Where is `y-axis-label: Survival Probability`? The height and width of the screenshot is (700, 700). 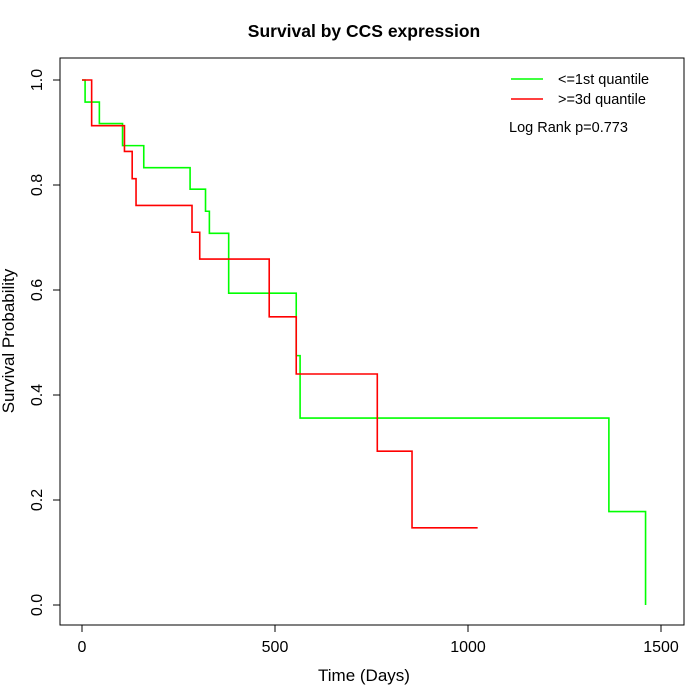 y-axis-label: Survival Probability is located at coordinates (9, 340).